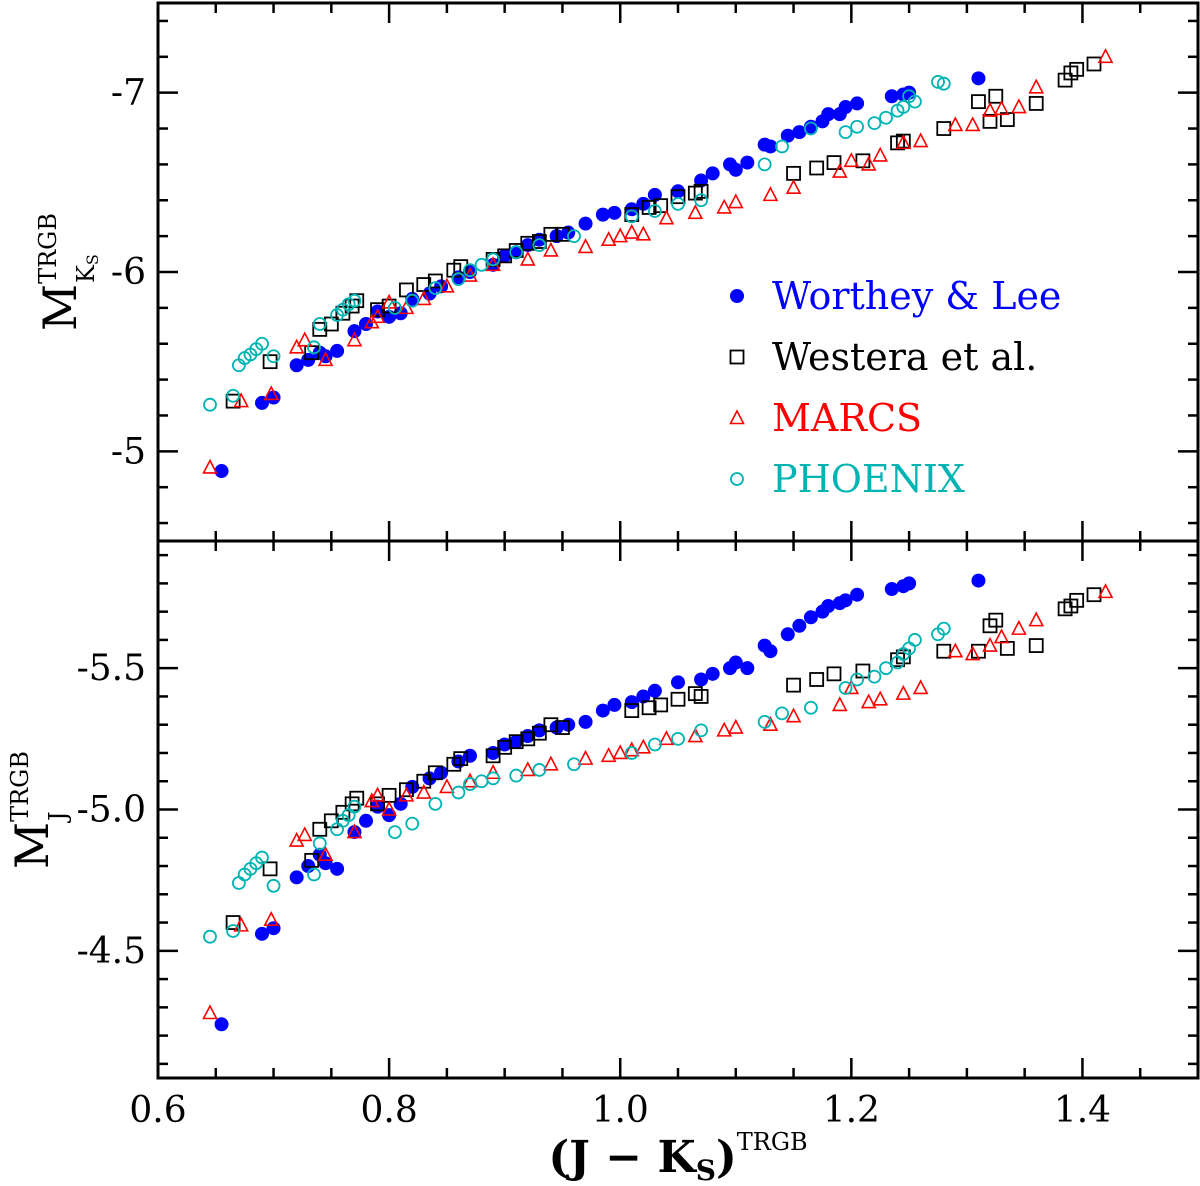  I want to click on x-tick-label: 0.8, so click(388, 1110).